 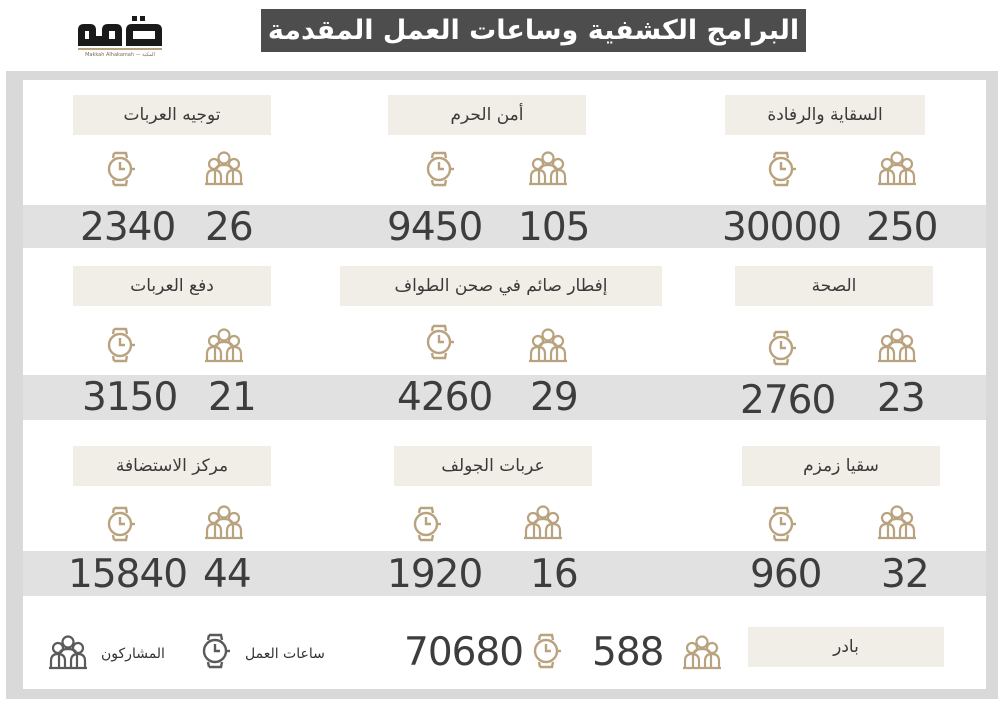 What do you see at coordinates (232, 397) in the screenshot?
I see `participants-count: 21` at bounding box center [232, 397].